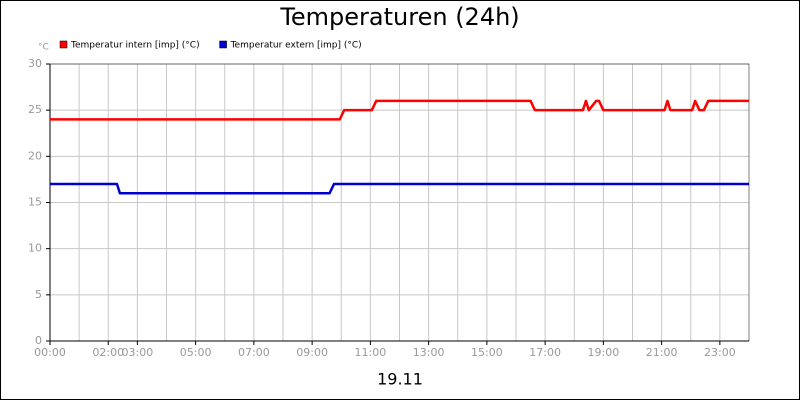 The height and width of the screenshot is (400, 800). Describe the element at coordinates (138, 352) in the screenshot. I see `x-tick-label: 03:00` at that location.